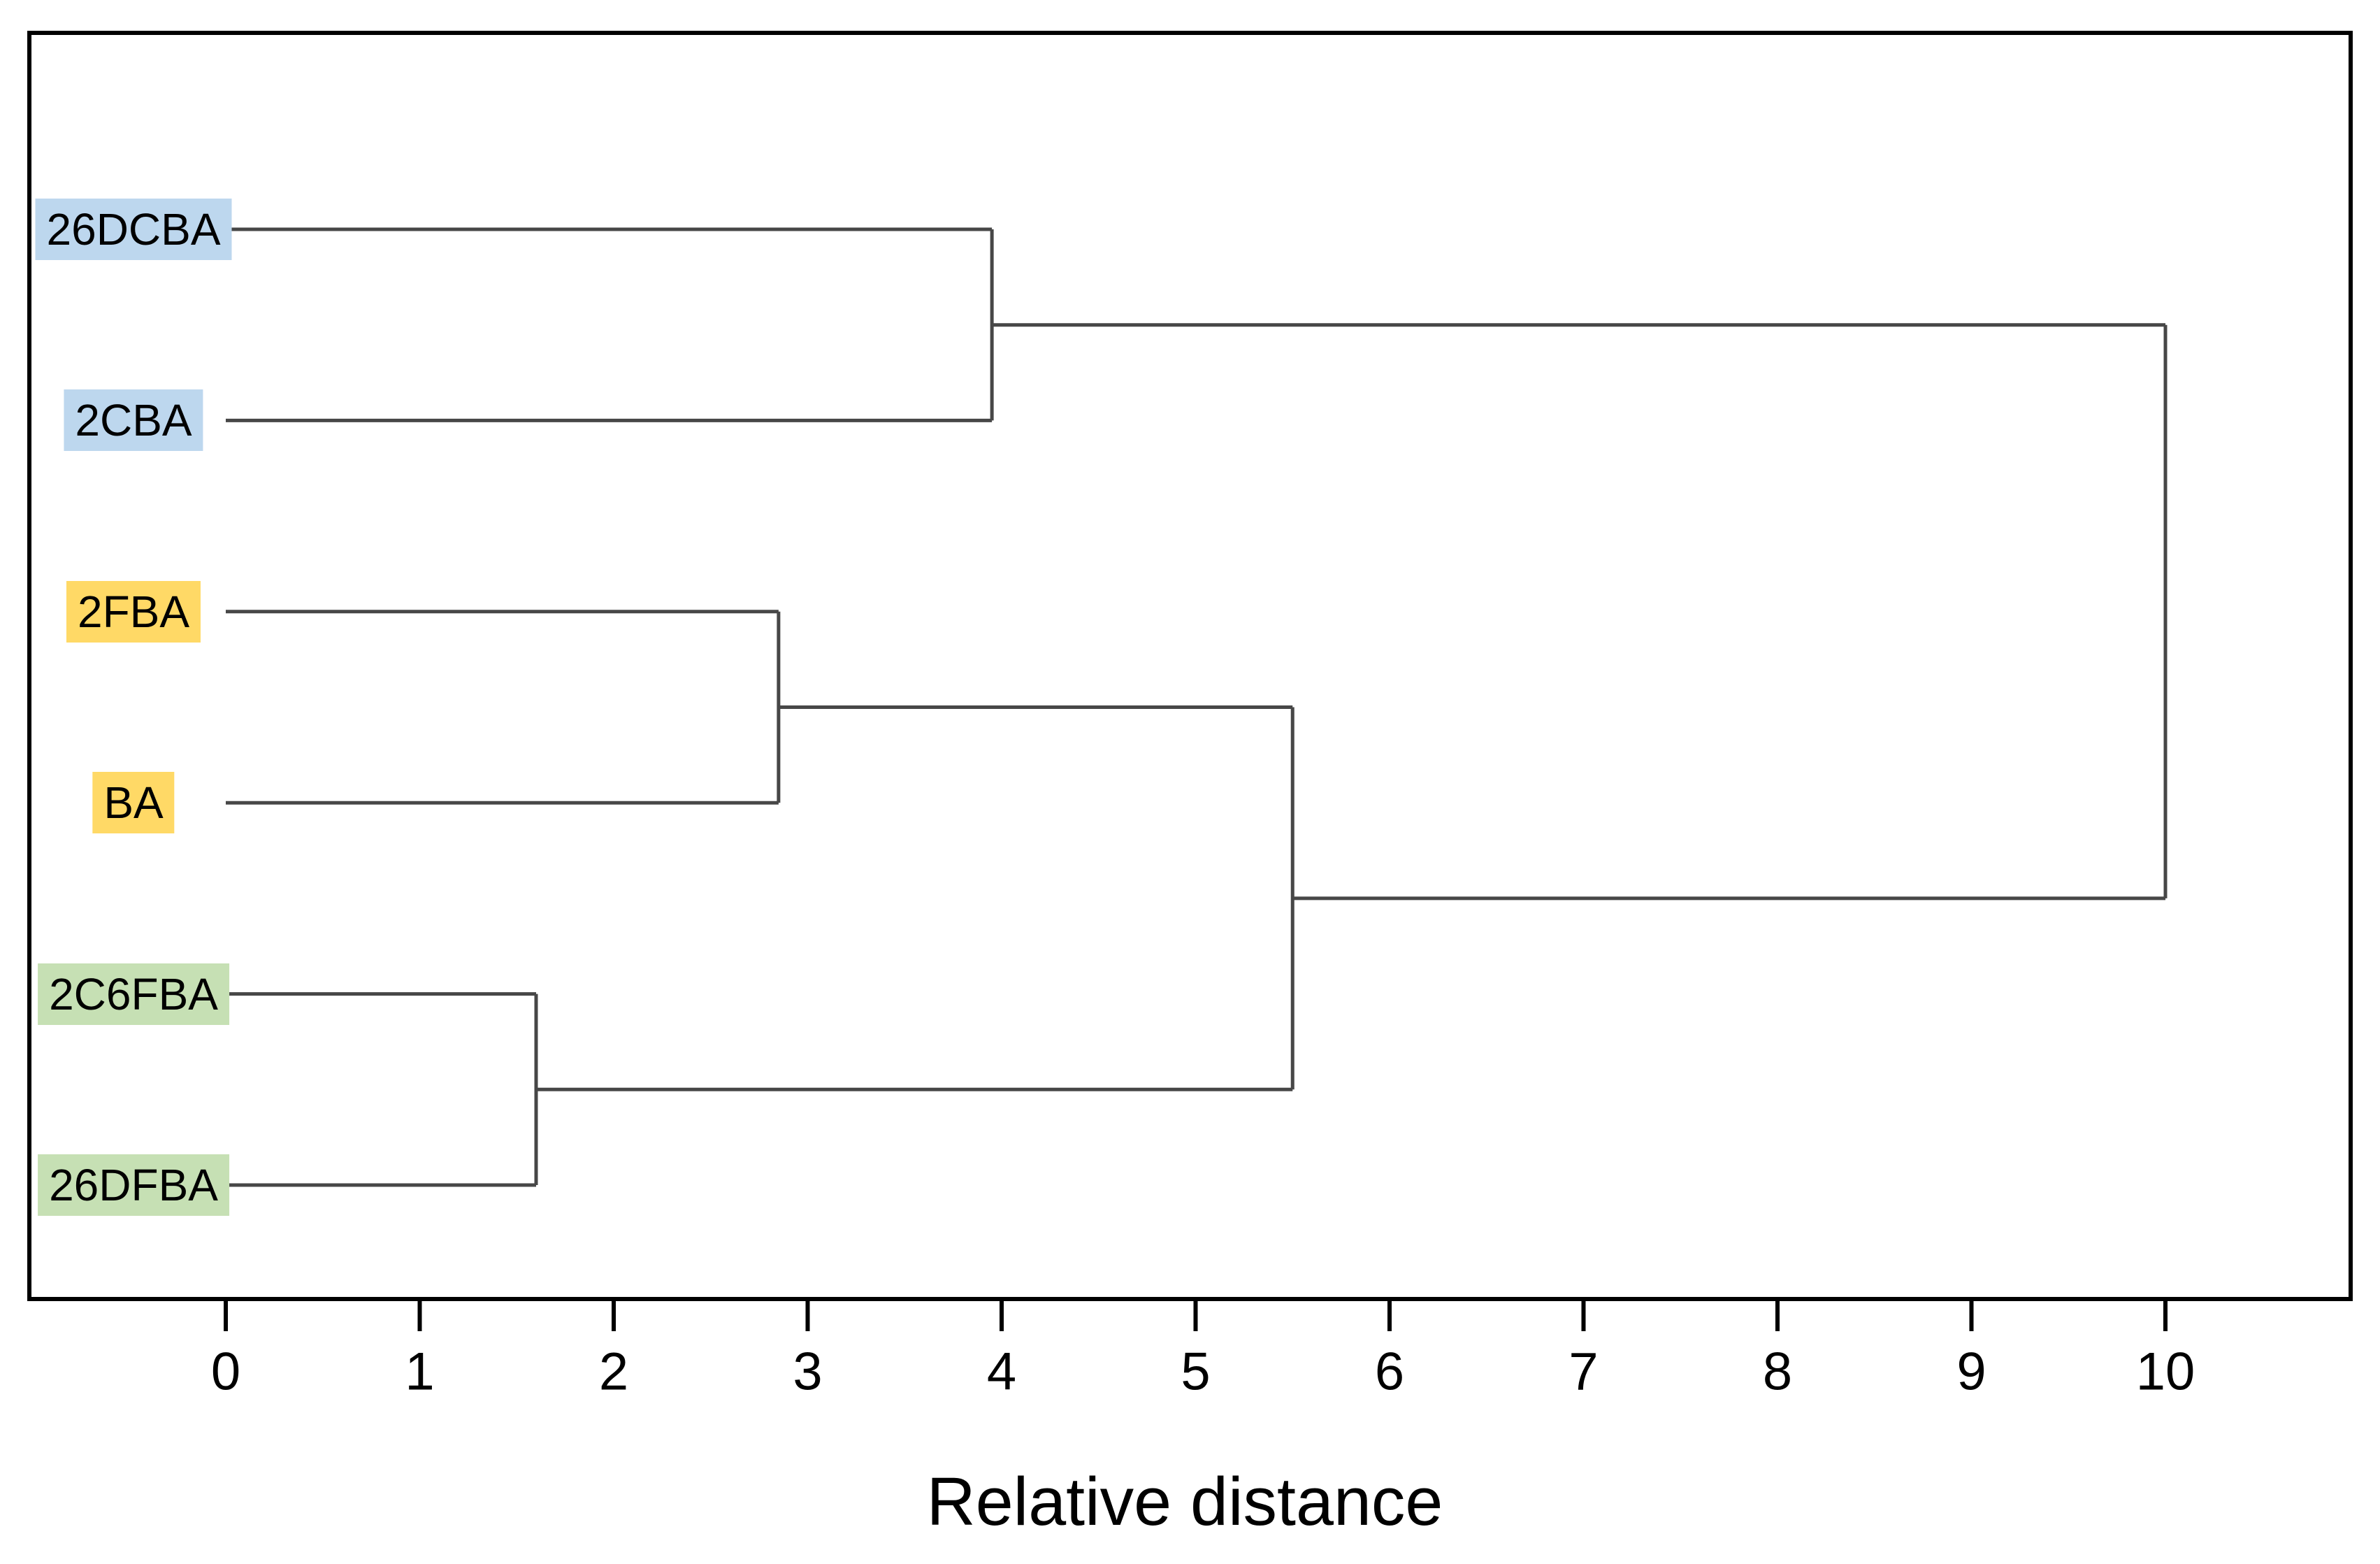 This screenshot has height=1564, width=2380. I want to click on axis-tick-label: 2, so click(613, 1372).